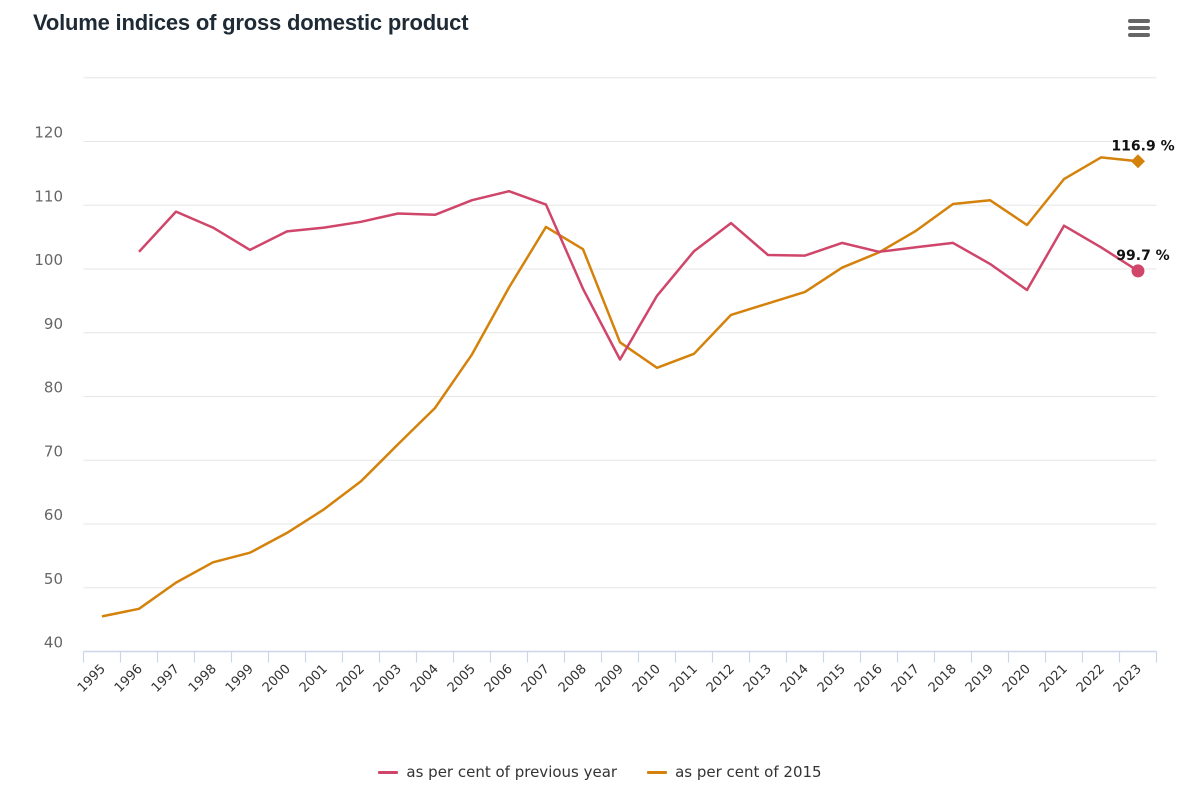  Describe the element at coordinates (869, 679) in the screenshot. I see `x-tick-label: 2016` at that location.